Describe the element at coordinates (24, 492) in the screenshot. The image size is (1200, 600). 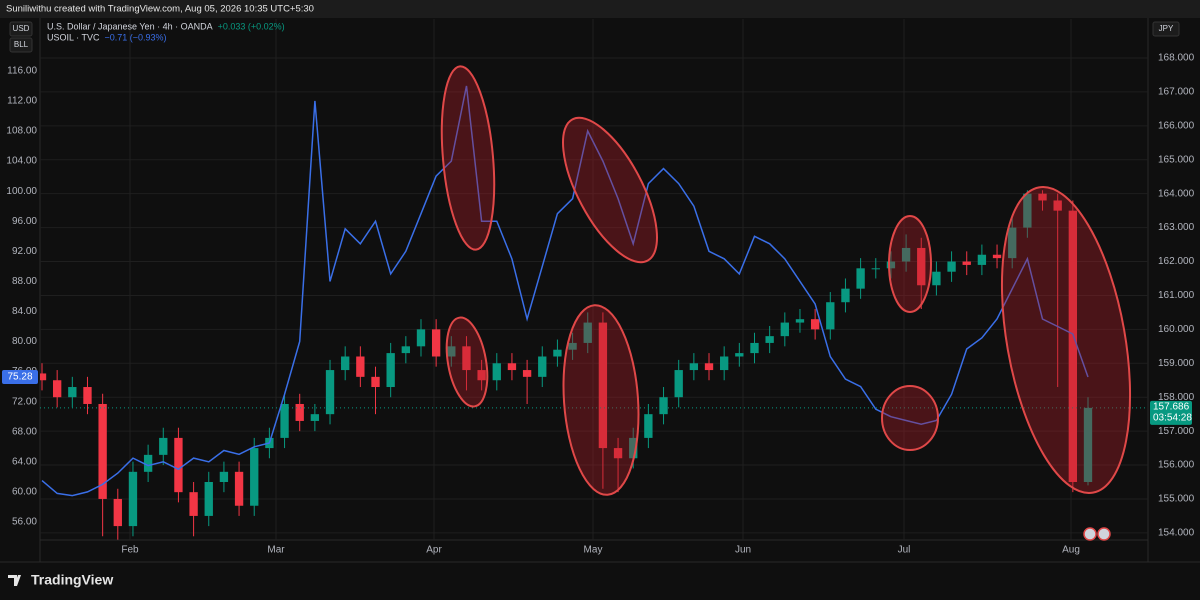
I see `y-tick-label: 60.00` at that location.